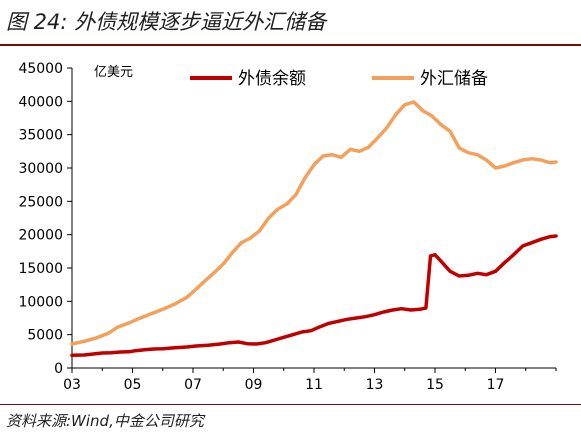 This screenshot has width=581, height=437. What do you see at coordinates (40, 102) in the screenshot?
I see `y-tick-label: 40000` at bounding box center [40, 102].